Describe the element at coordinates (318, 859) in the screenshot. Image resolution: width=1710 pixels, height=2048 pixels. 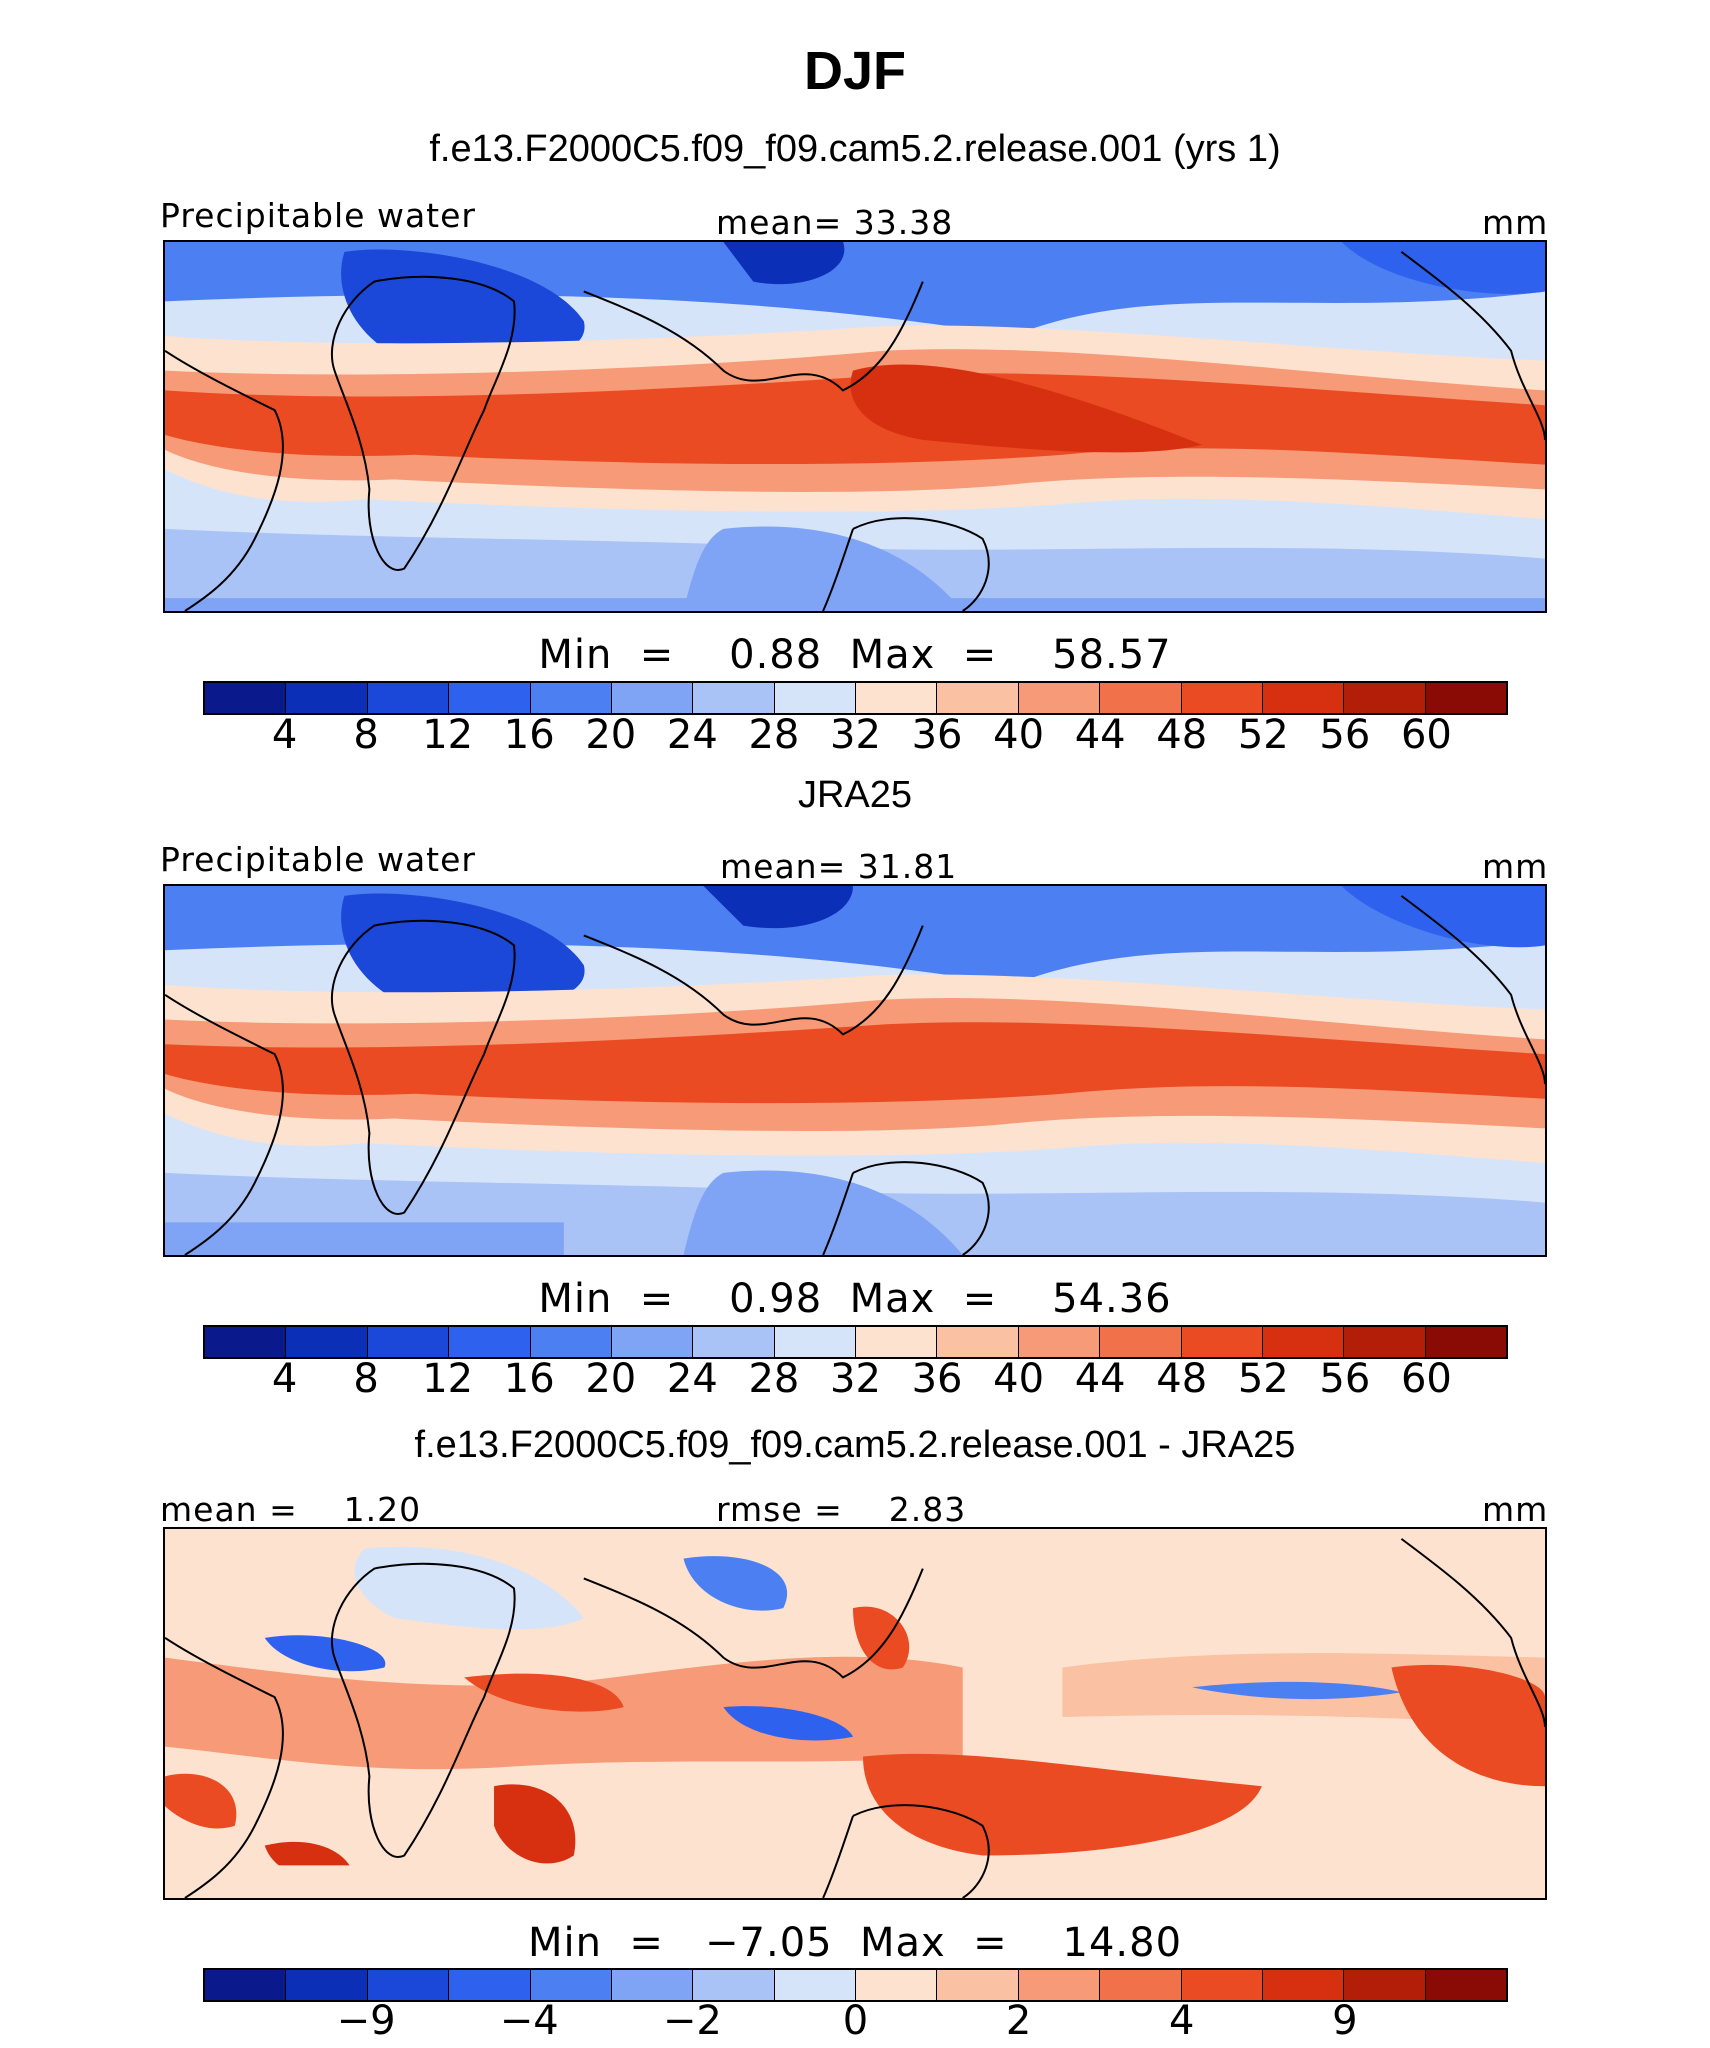
I see `panel-2-variable-label: Precipitable water` at that location.